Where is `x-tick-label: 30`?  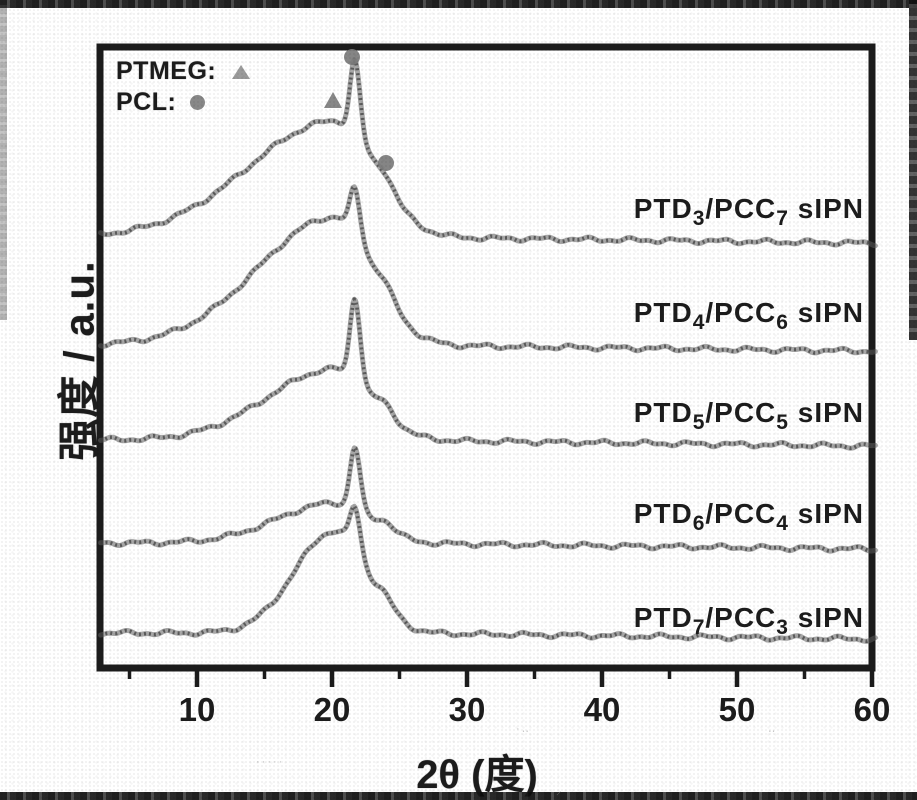
x-tick-label: 30 is located at coordinates (467, 709).